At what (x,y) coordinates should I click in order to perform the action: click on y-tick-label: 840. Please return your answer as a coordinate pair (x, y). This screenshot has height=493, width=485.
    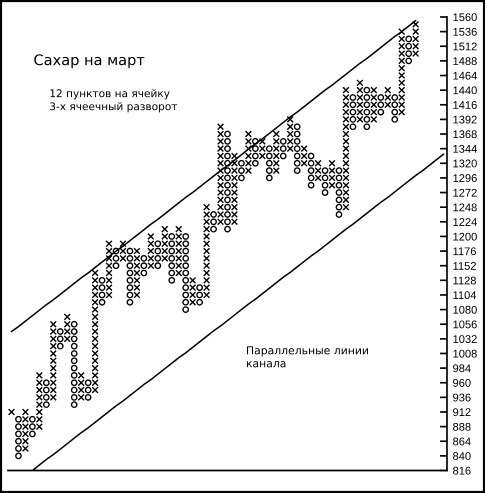
    Looking at the image, I should click on (462, 456).